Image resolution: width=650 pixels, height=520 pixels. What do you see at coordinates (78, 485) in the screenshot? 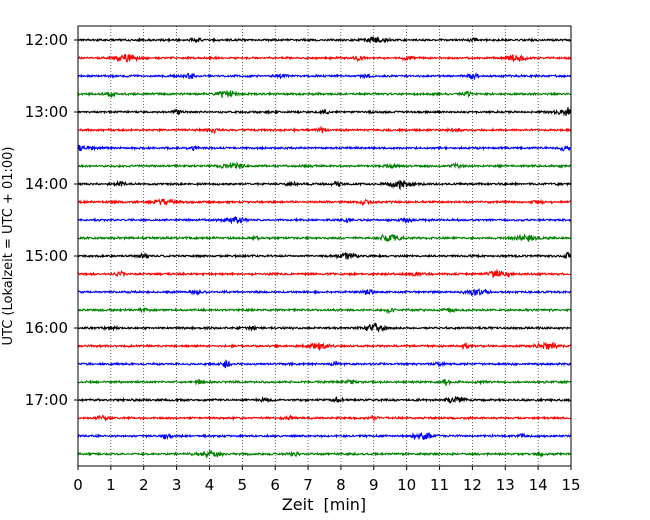
I see `x-tick-label: 0` at bounding box center [78, 485].